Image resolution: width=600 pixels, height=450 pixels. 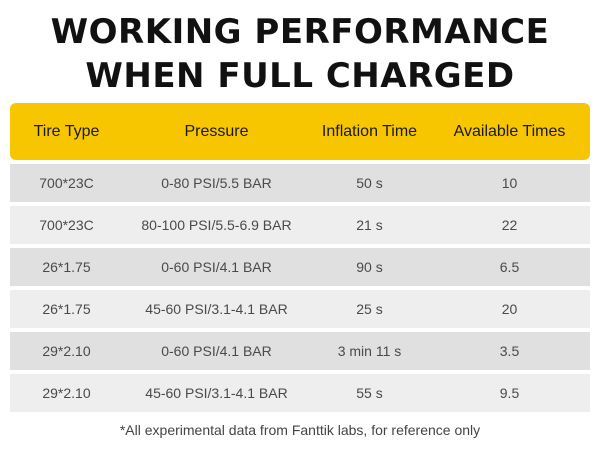 What do you see at coordinates (216, 183) in the screenshot?
I see `cell-pressure: 0-80 PSI/5.5 BAR` at bounding box center [216, 183].